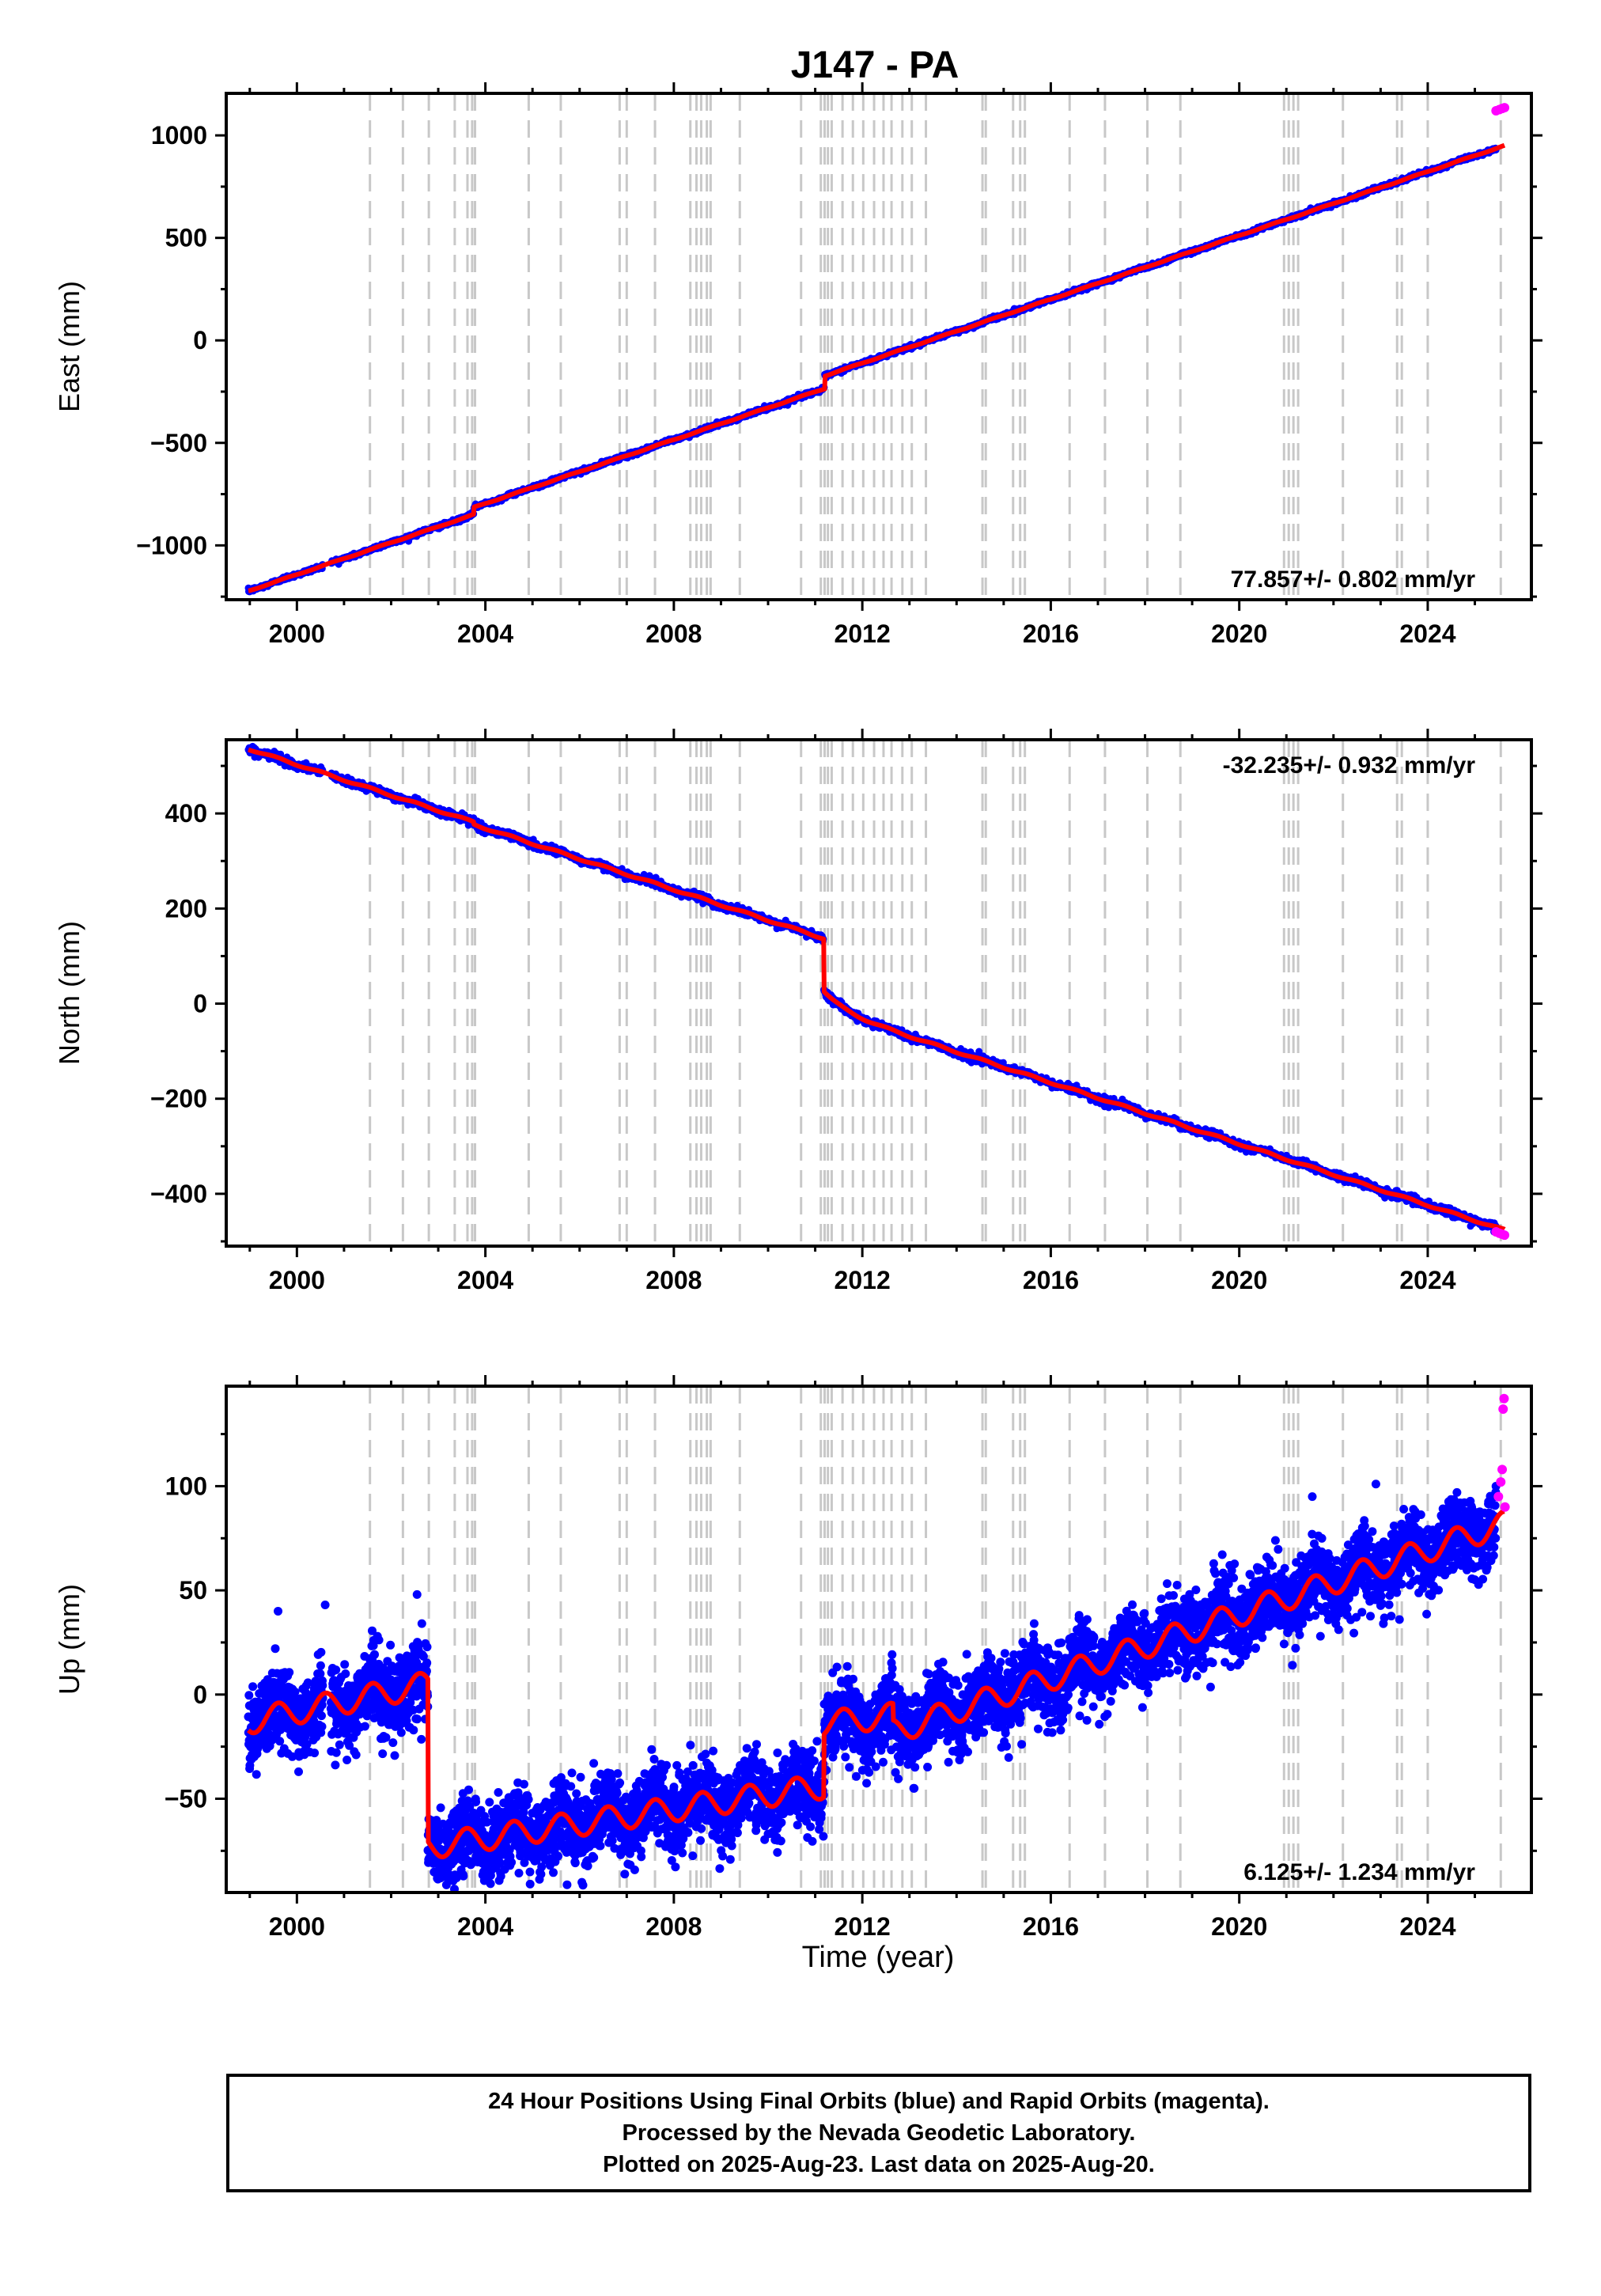 The width and height of the screenshot is (1601, 2296). What do you see at coordinates (1427, 633) in the screenshot?
I see `x-tick-label: 2024` at bounding box center [1427, 633].